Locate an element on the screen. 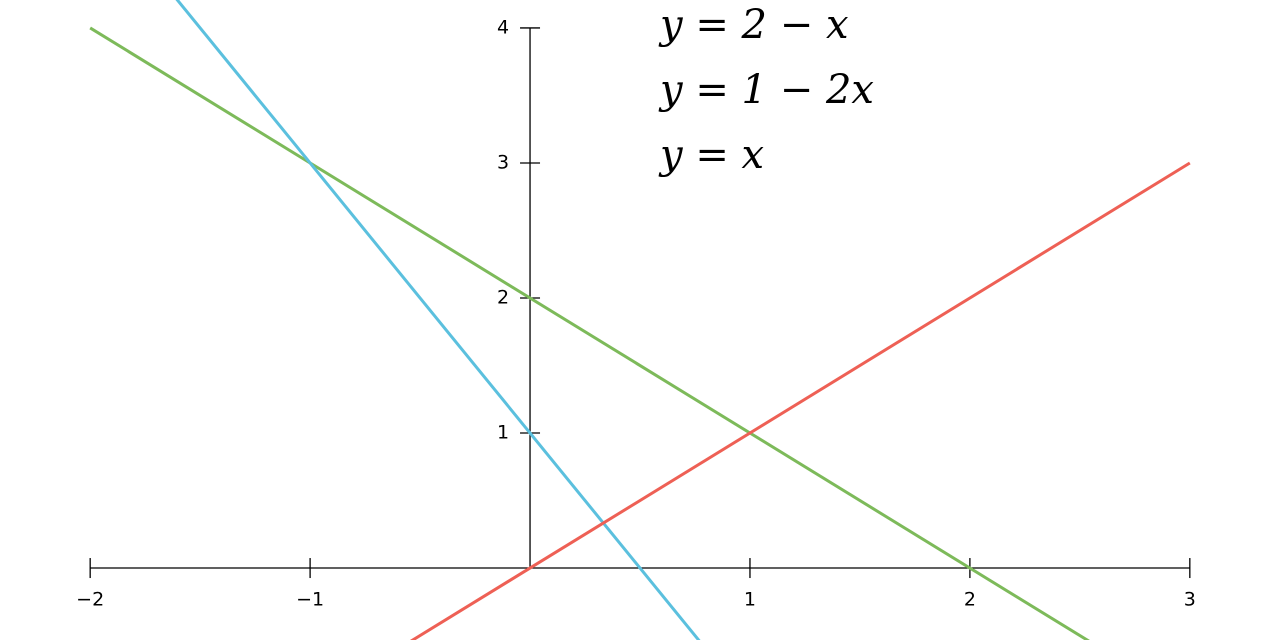  legend-label: y = 1 − 2x is located at coordinates (766, 90).